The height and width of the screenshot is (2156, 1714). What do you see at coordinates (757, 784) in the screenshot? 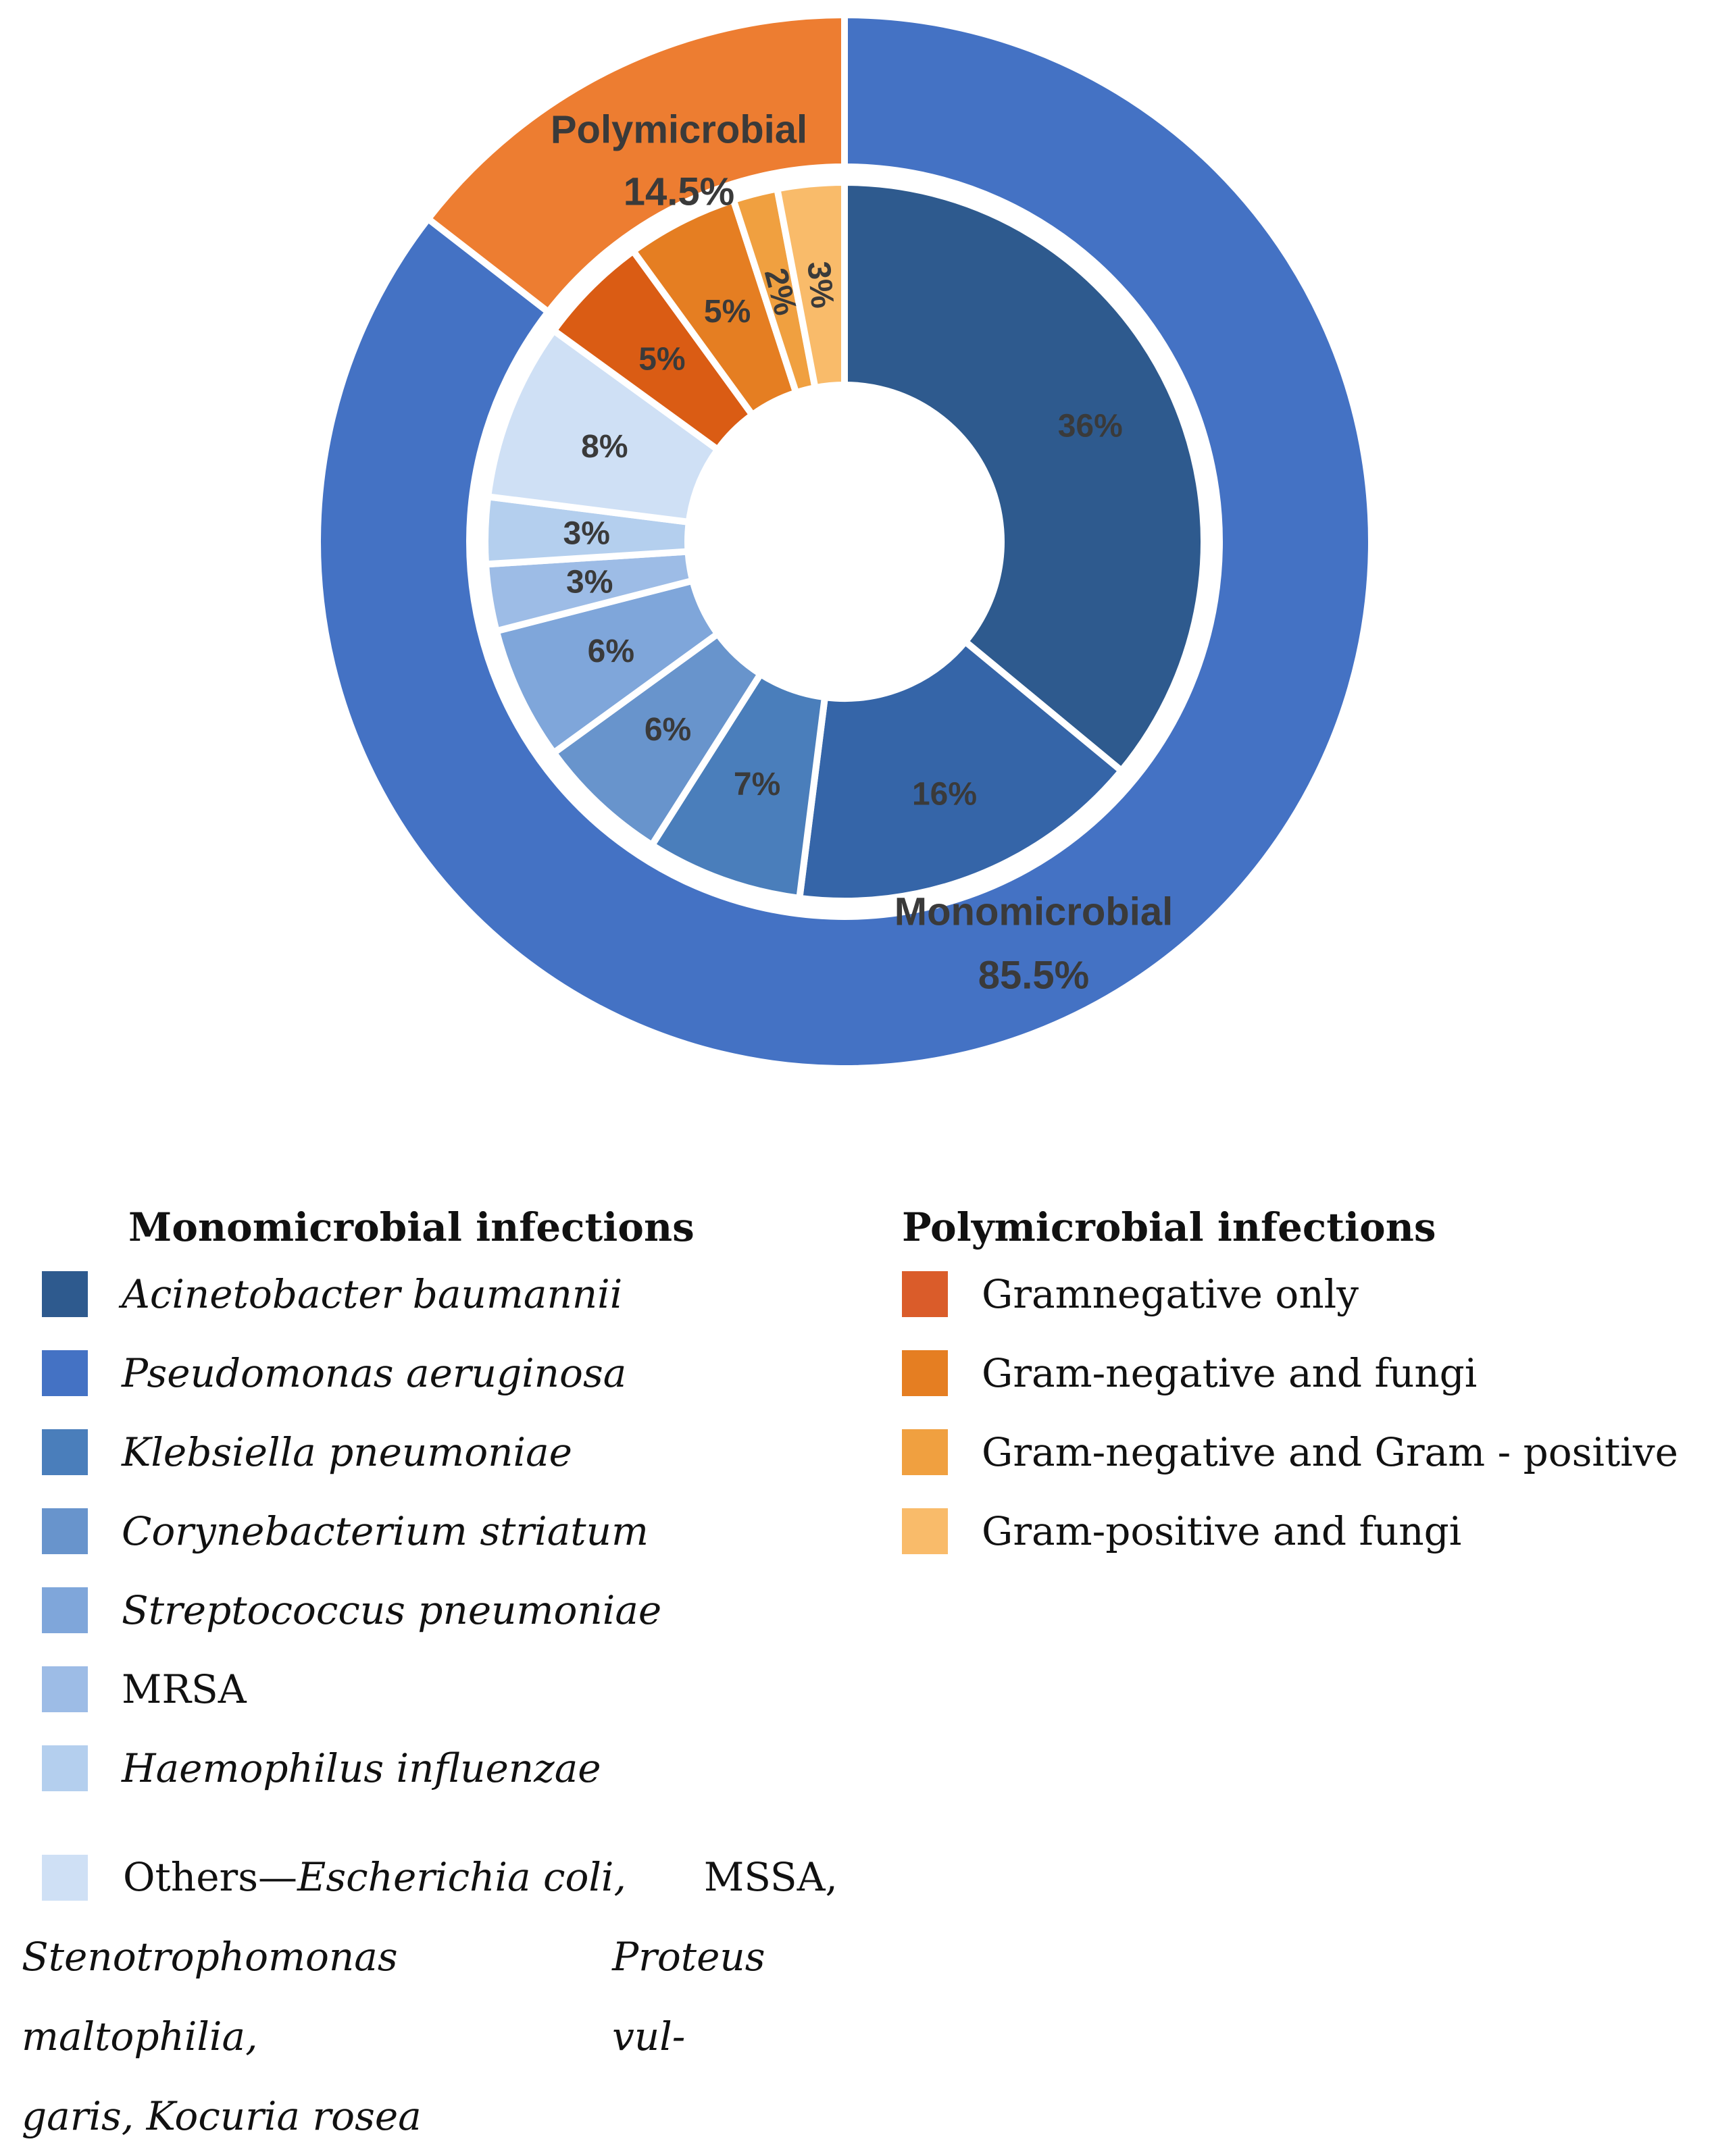
I see `inner-label-klebsiella-pneumoniae: 7%` at bounding box center [757, 784].